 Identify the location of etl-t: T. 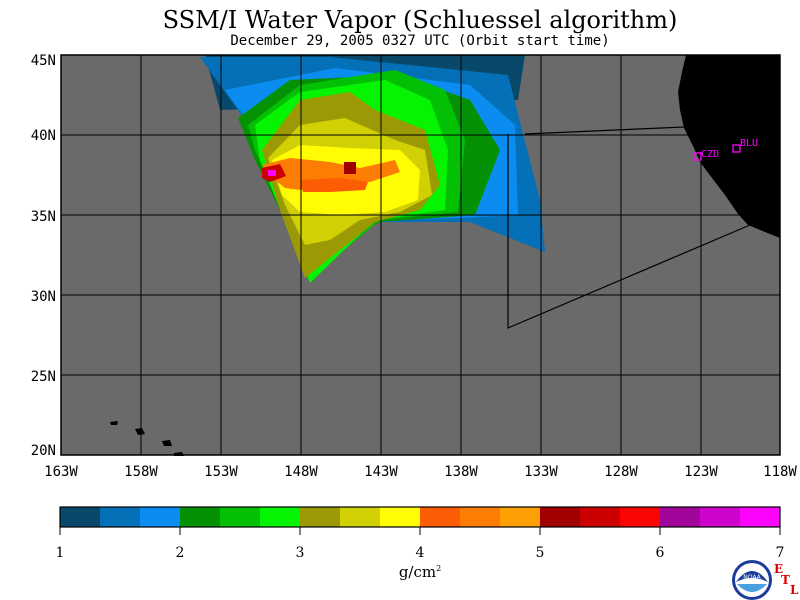
(785, 580).